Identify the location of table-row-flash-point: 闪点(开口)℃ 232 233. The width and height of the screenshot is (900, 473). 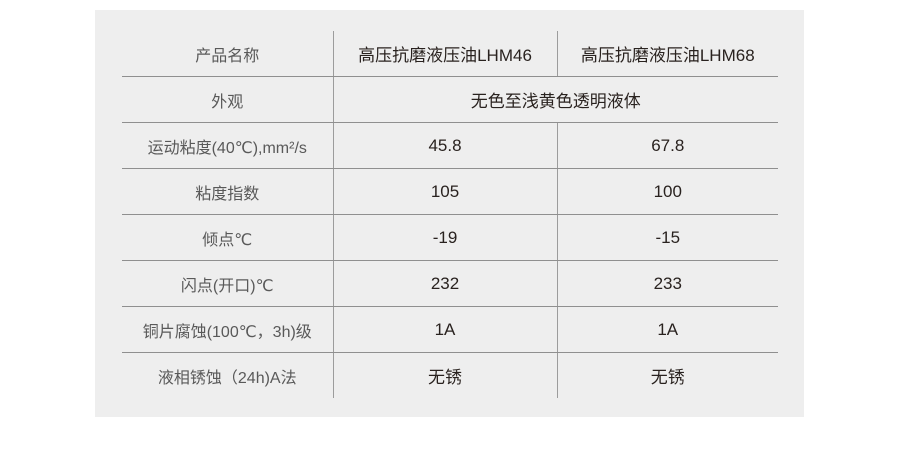
(450, 283).